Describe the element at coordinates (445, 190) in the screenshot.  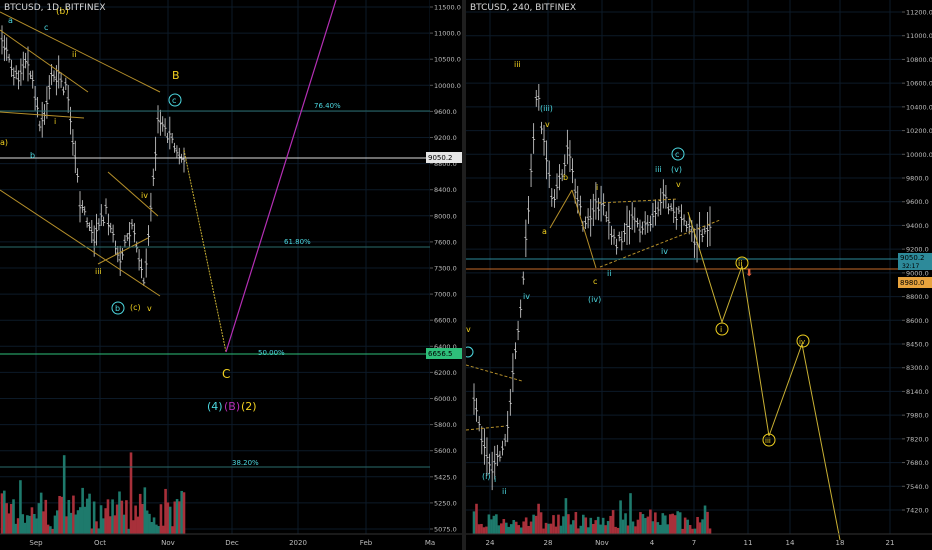
I see `price-tick-label: 8400.0` at that location.